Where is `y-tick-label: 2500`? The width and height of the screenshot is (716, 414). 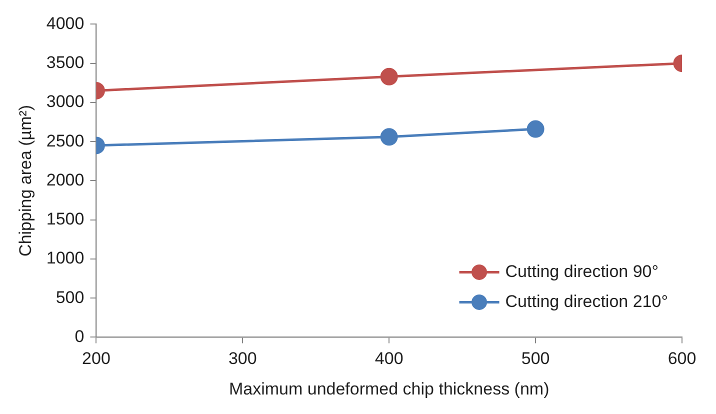 y-tick-label: 2500 is located at coordinates (65, 140).